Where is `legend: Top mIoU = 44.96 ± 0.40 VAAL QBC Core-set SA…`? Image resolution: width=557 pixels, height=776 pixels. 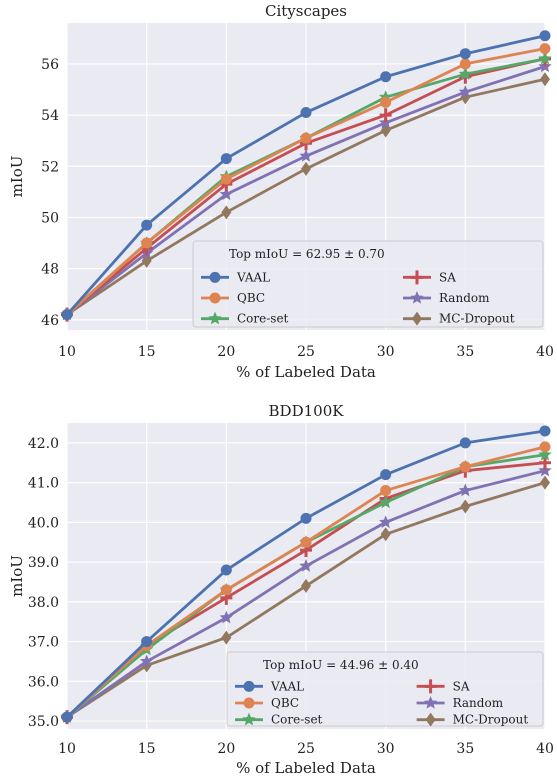 legend: Top mIoU = 44.96 ± 0.40 VAAL QBC Core-set SA… is located at coordinates (385, 689).